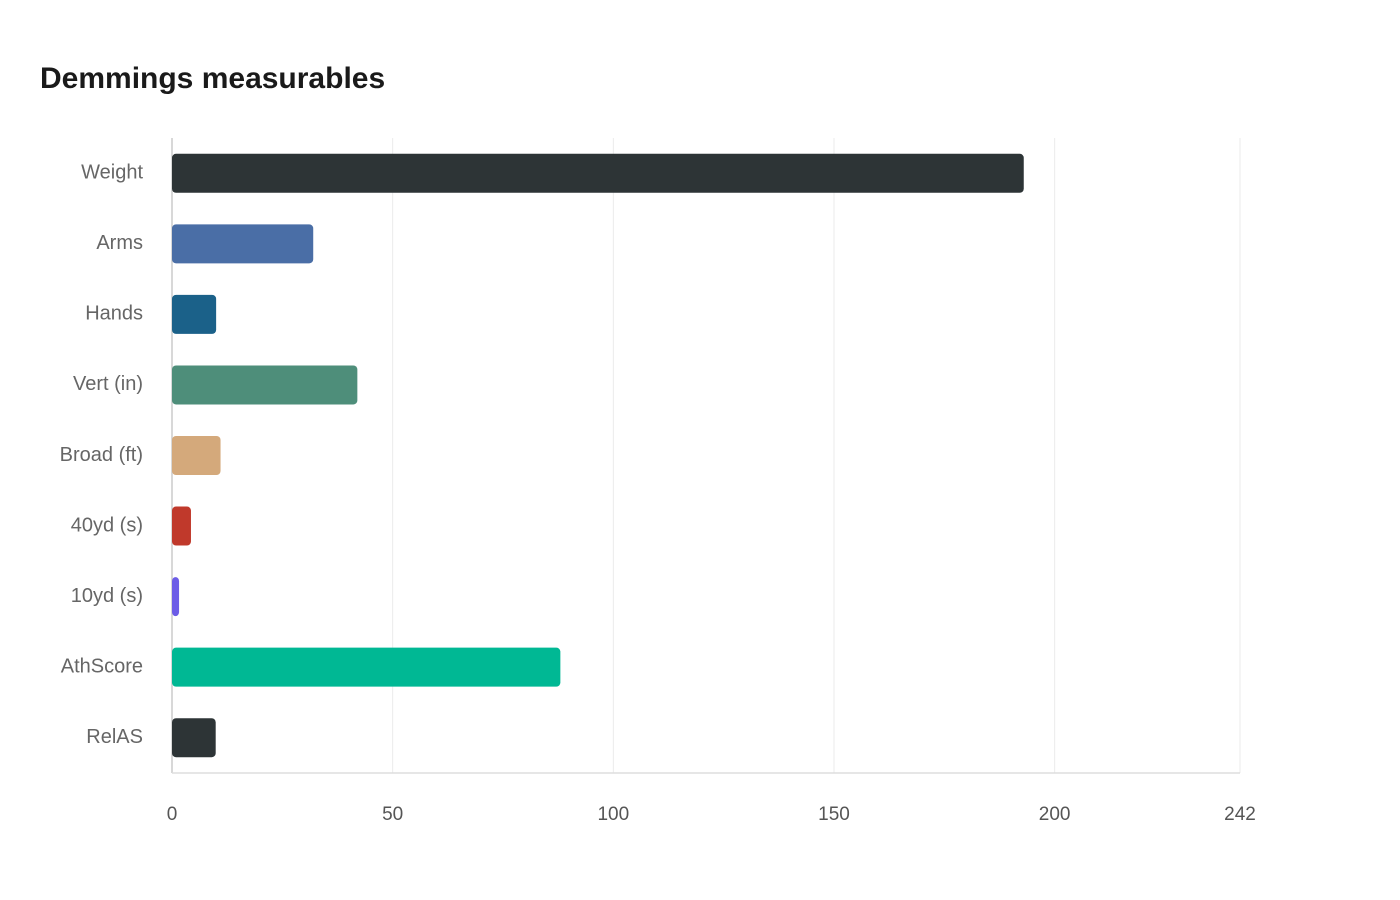 The width and height of the screenshot is (1400, 900). Describe the element at coordinates (119, 243) in the screenshot. I see `y-tick-label: Arms` at that location.